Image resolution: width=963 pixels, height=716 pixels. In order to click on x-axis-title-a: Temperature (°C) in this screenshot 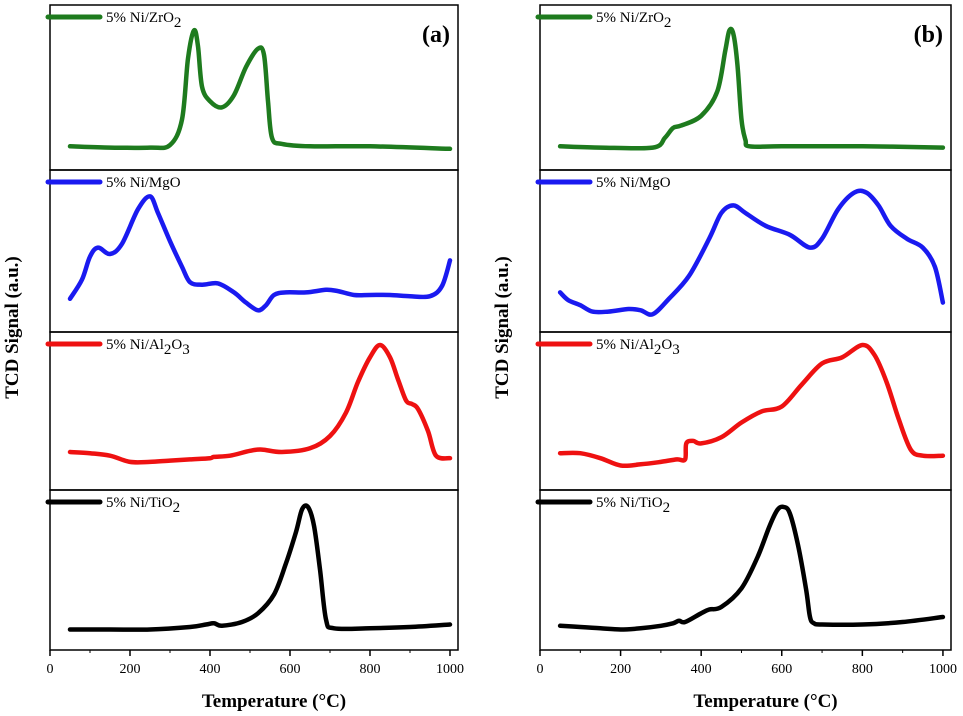, I will do `click(274, 701)`.